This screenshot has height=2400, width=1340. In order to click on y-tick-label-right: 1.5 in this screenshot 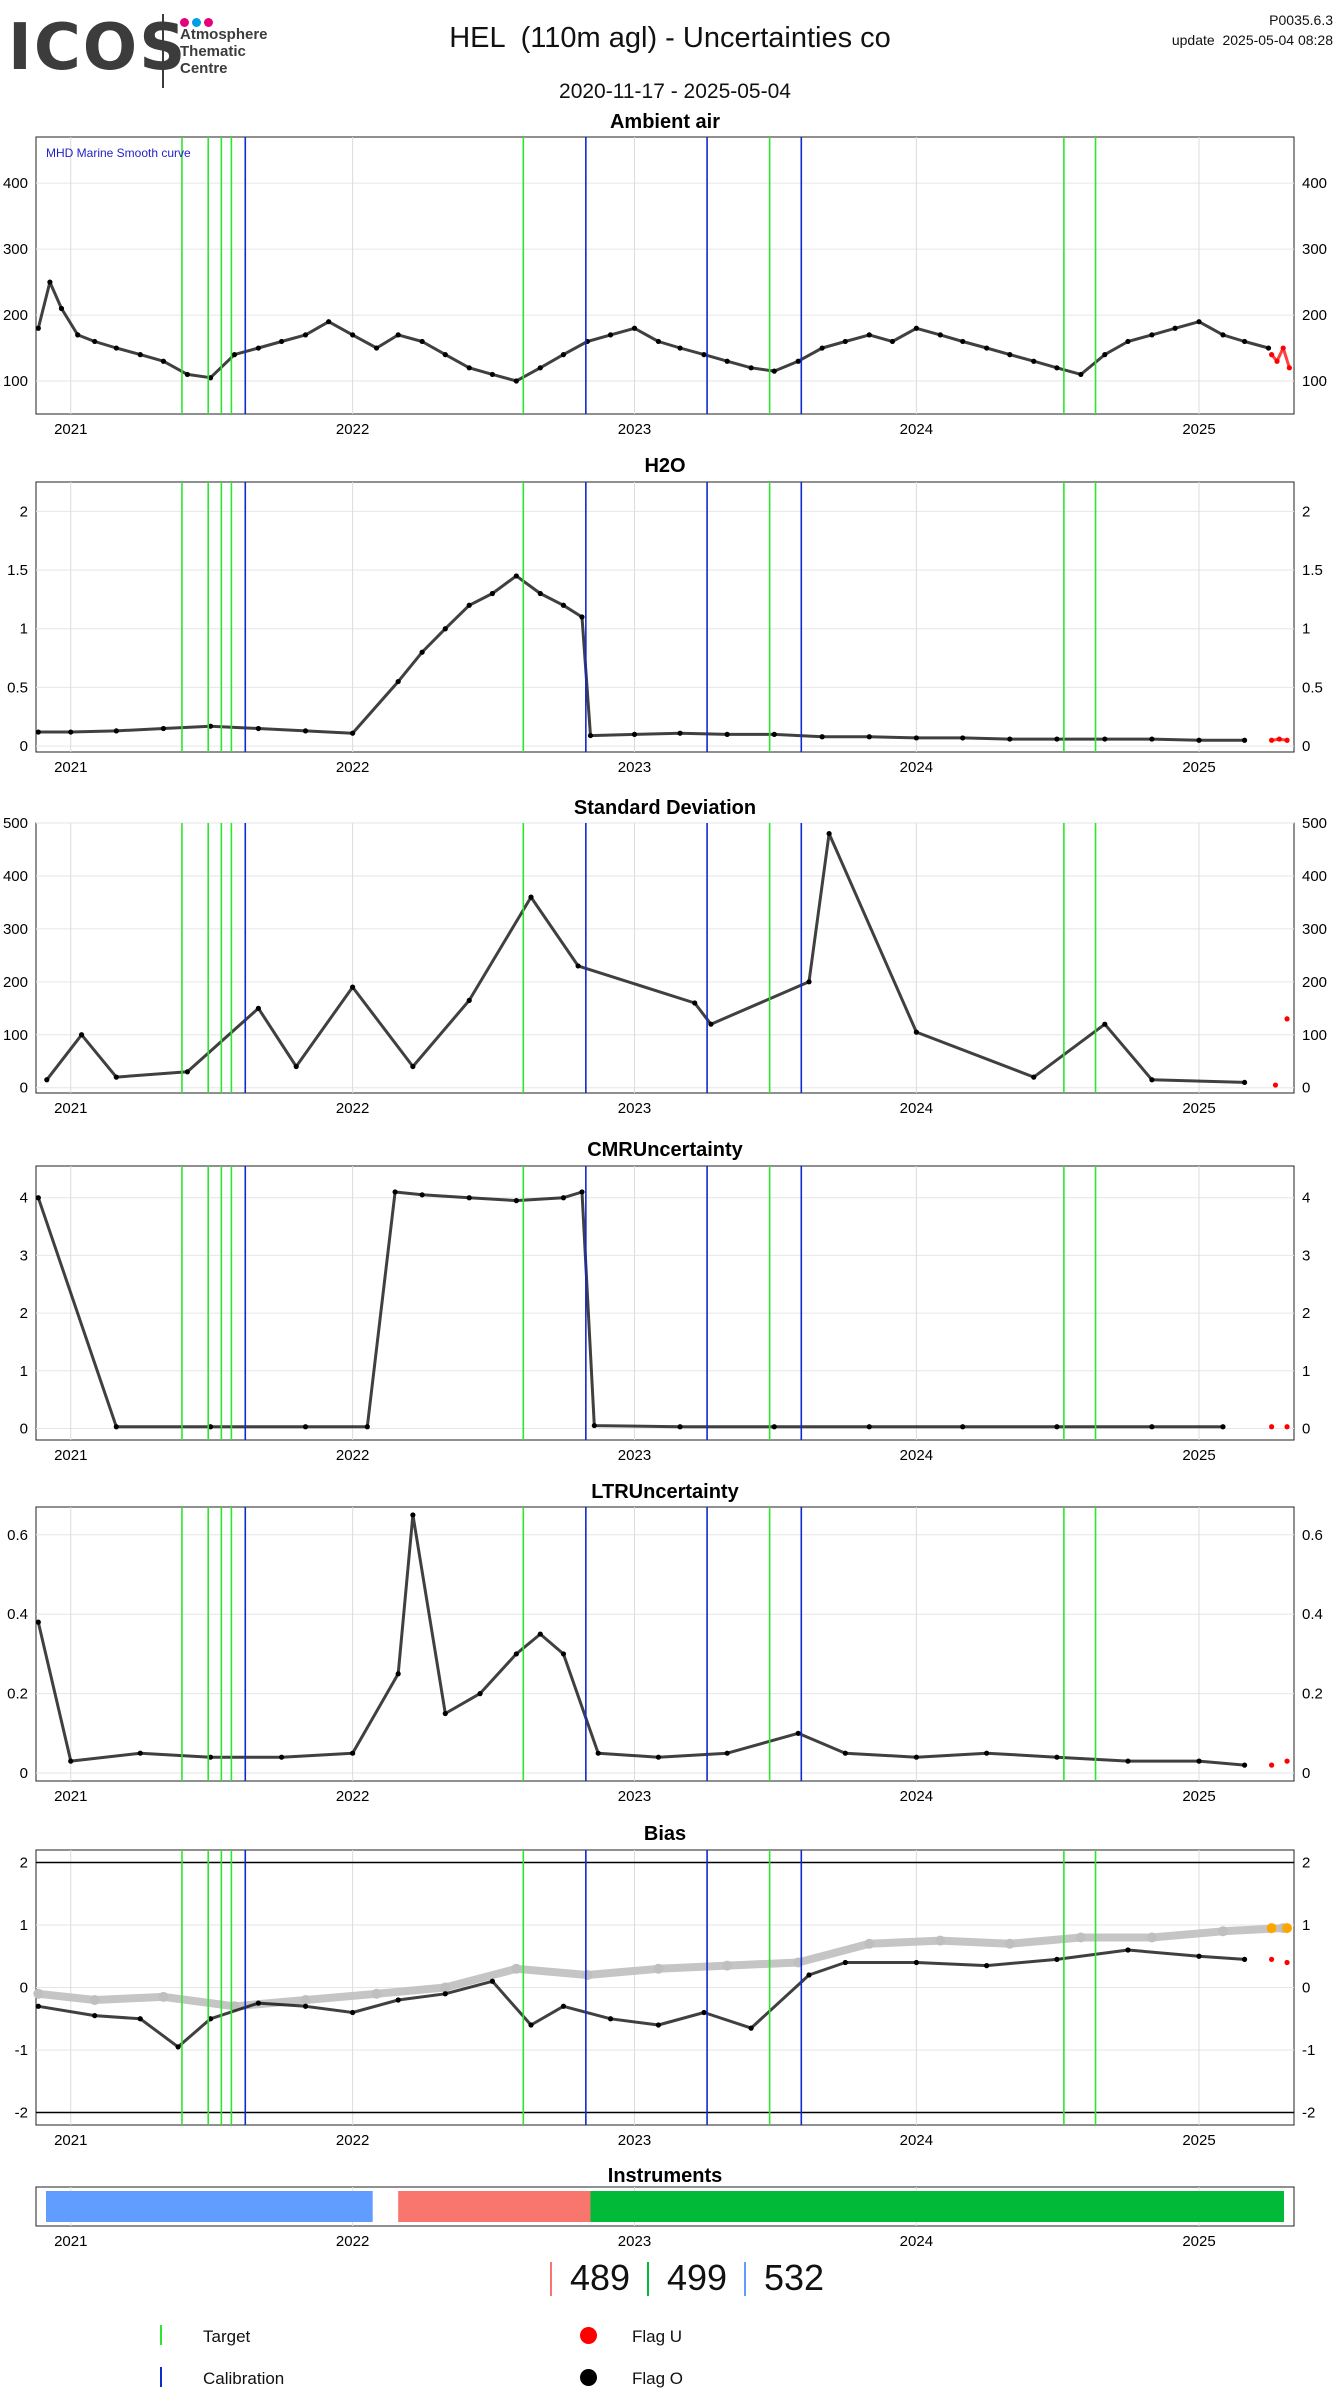, I will do `click(1312, 570)`.